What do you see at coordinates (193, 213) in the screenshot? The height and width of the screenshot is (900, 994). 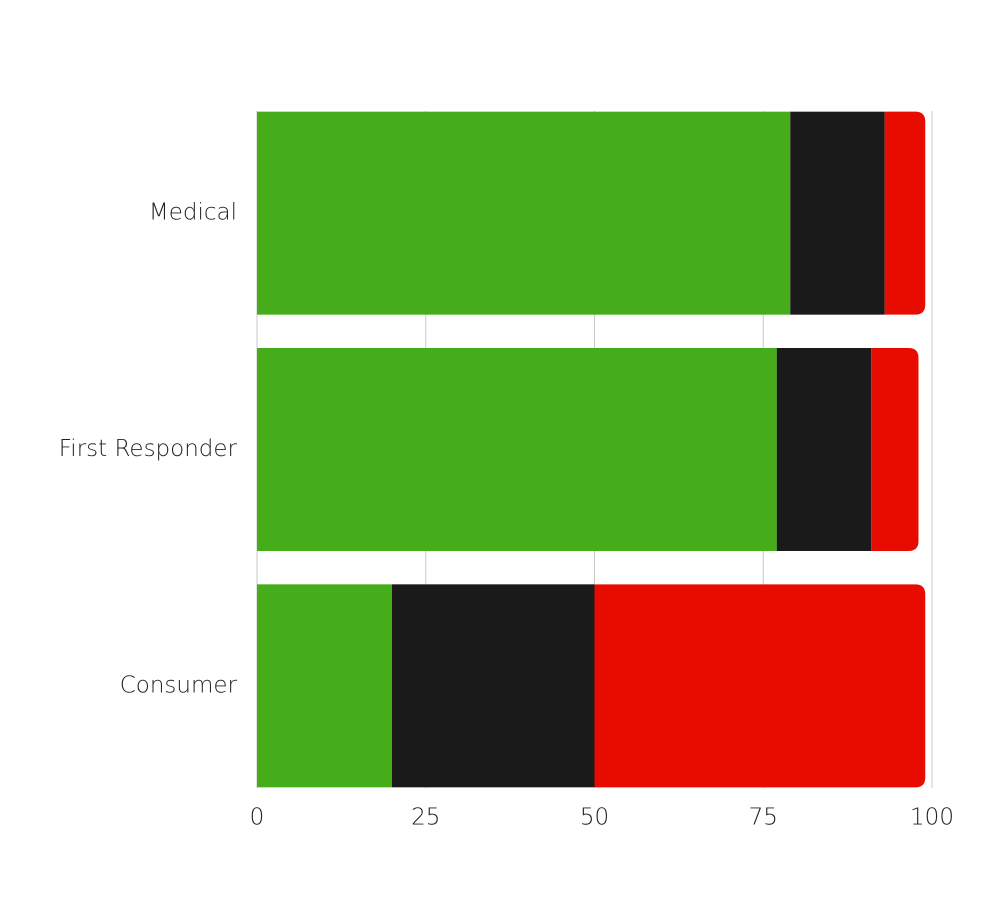 I see `y-tick-label: Medical` at bounding box center [193, 213].